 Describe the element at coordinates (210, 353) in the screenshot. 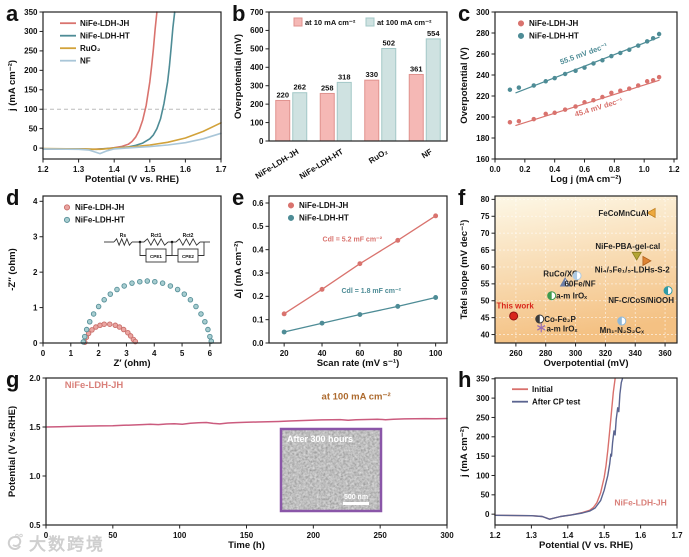

I see `svg-text: 6` at that location.